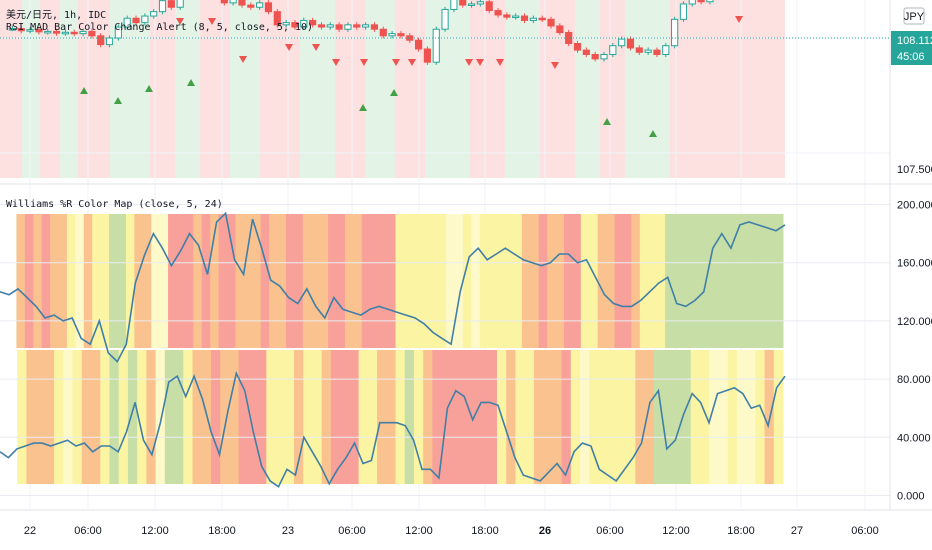  What do you see at coordinates (30, 531) in the screenshot?
I see `time-tick-label: 22` at bounding box center [30, 531].